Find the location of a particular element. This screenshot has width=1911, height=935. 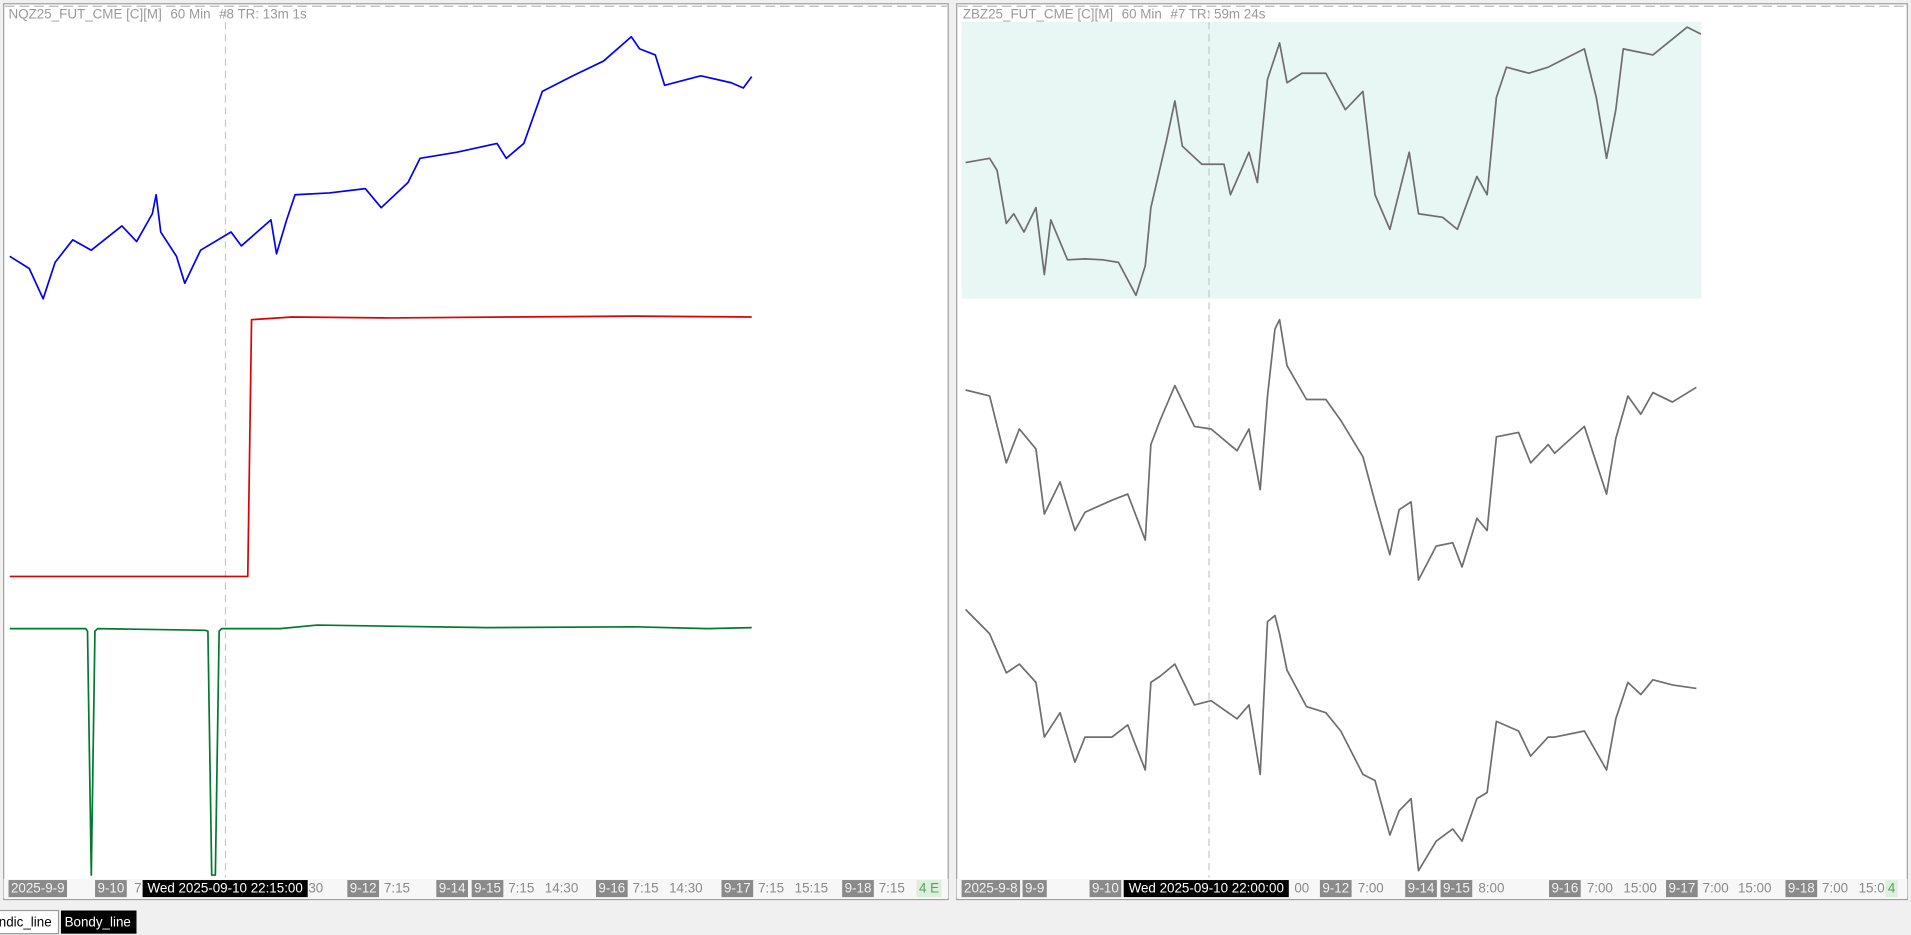

symbol: ZBZ25_FUT_CME [C][M] is located at coordinates (1038, 13).